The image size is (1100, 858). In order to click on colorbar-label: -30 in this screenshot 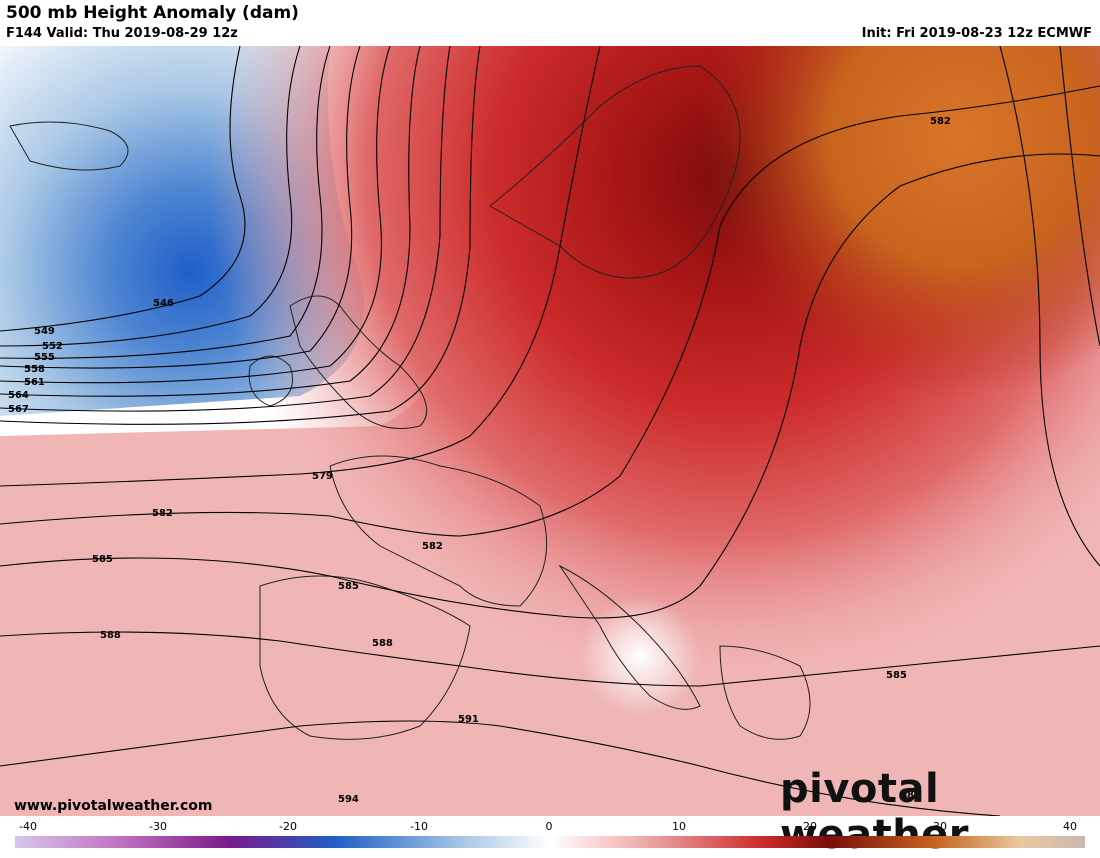, I will do `click(158, 826)`.